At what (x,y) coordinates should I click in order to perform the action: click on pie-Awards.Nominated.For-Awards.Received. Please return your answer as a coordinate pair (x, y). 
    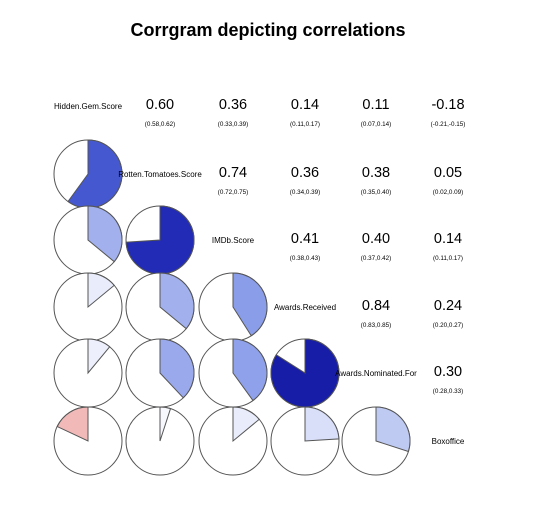
    Looking at the image, I should click on (305, 373).